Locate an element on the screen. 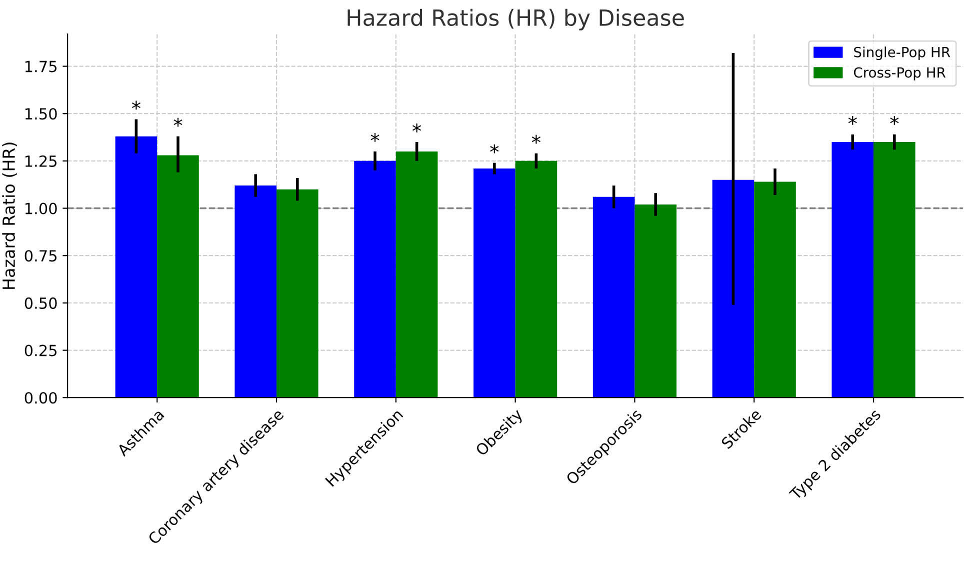  y-tick-label: 1.25 is located at coordinates (40, 161).